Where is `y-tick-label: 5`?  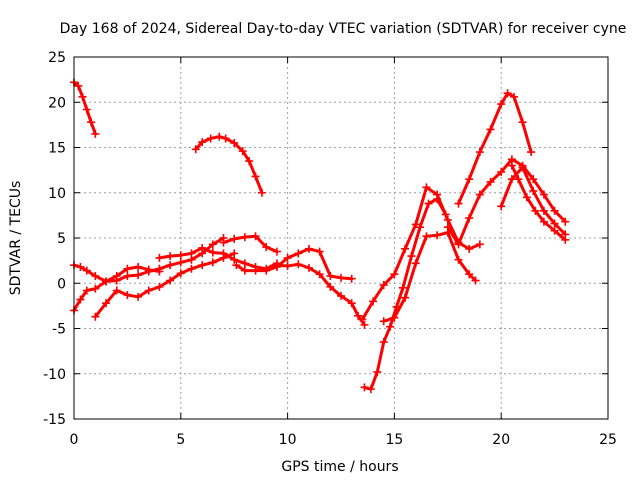 y-tick-label: 5 is located at coordinates (61, 239).